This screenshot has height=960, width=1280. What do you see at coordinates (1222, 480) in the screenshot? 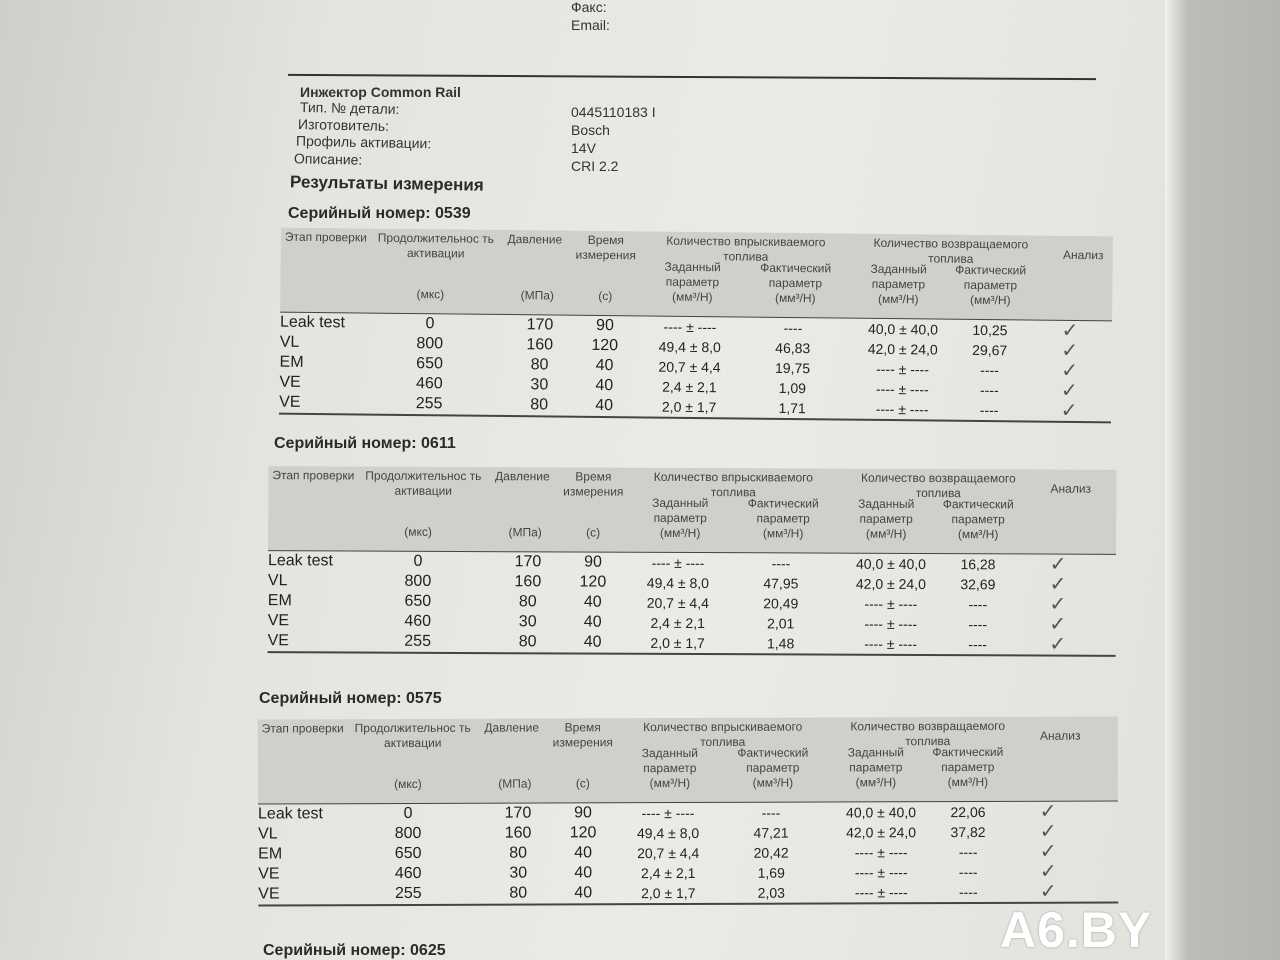
I see `background-surface` at bounding box center [1222, 480].